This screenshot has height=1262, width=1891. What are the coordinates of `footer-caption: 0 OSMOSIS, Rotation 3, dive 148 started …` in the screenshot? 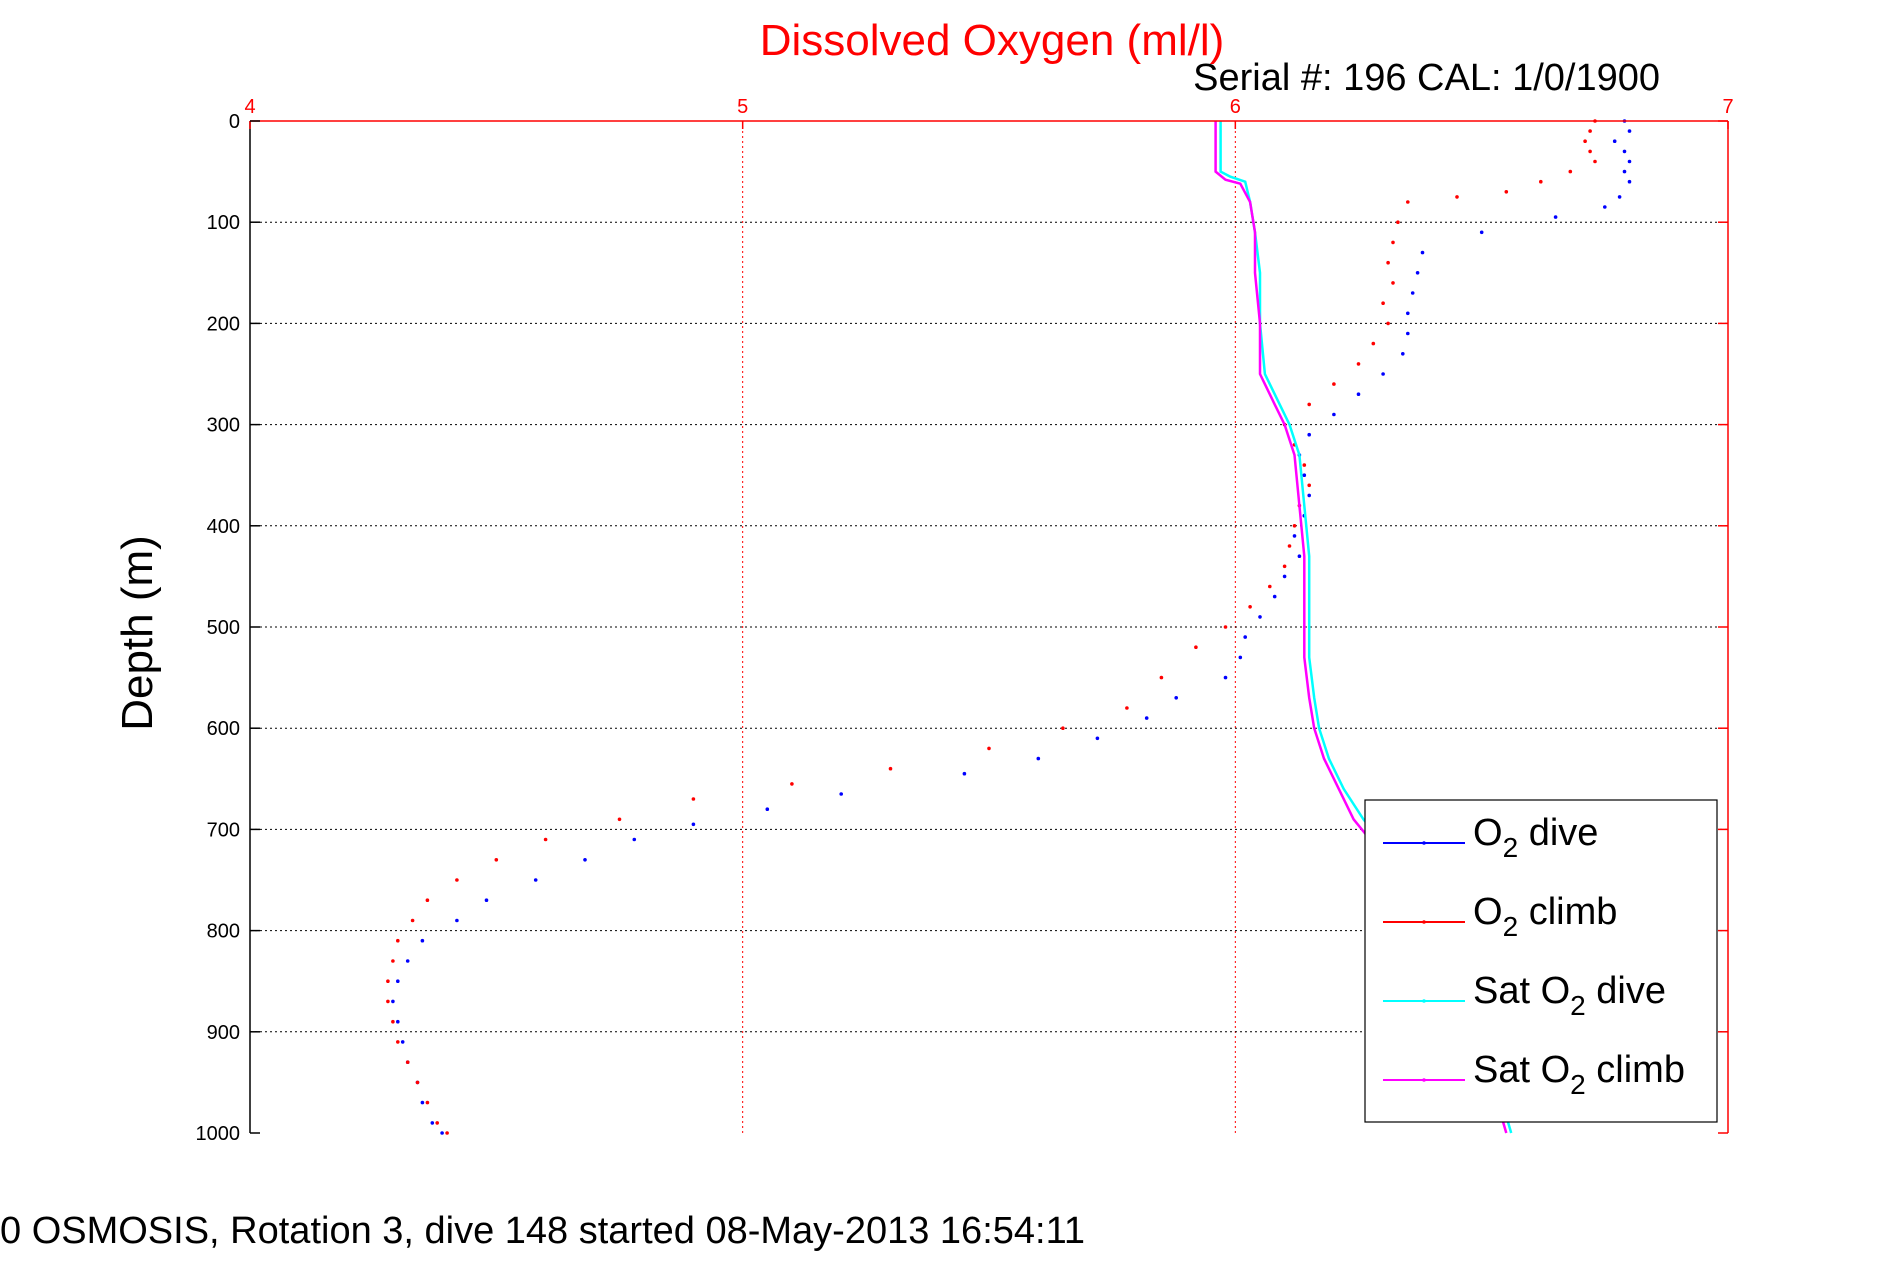 It's located at (543, 1231).